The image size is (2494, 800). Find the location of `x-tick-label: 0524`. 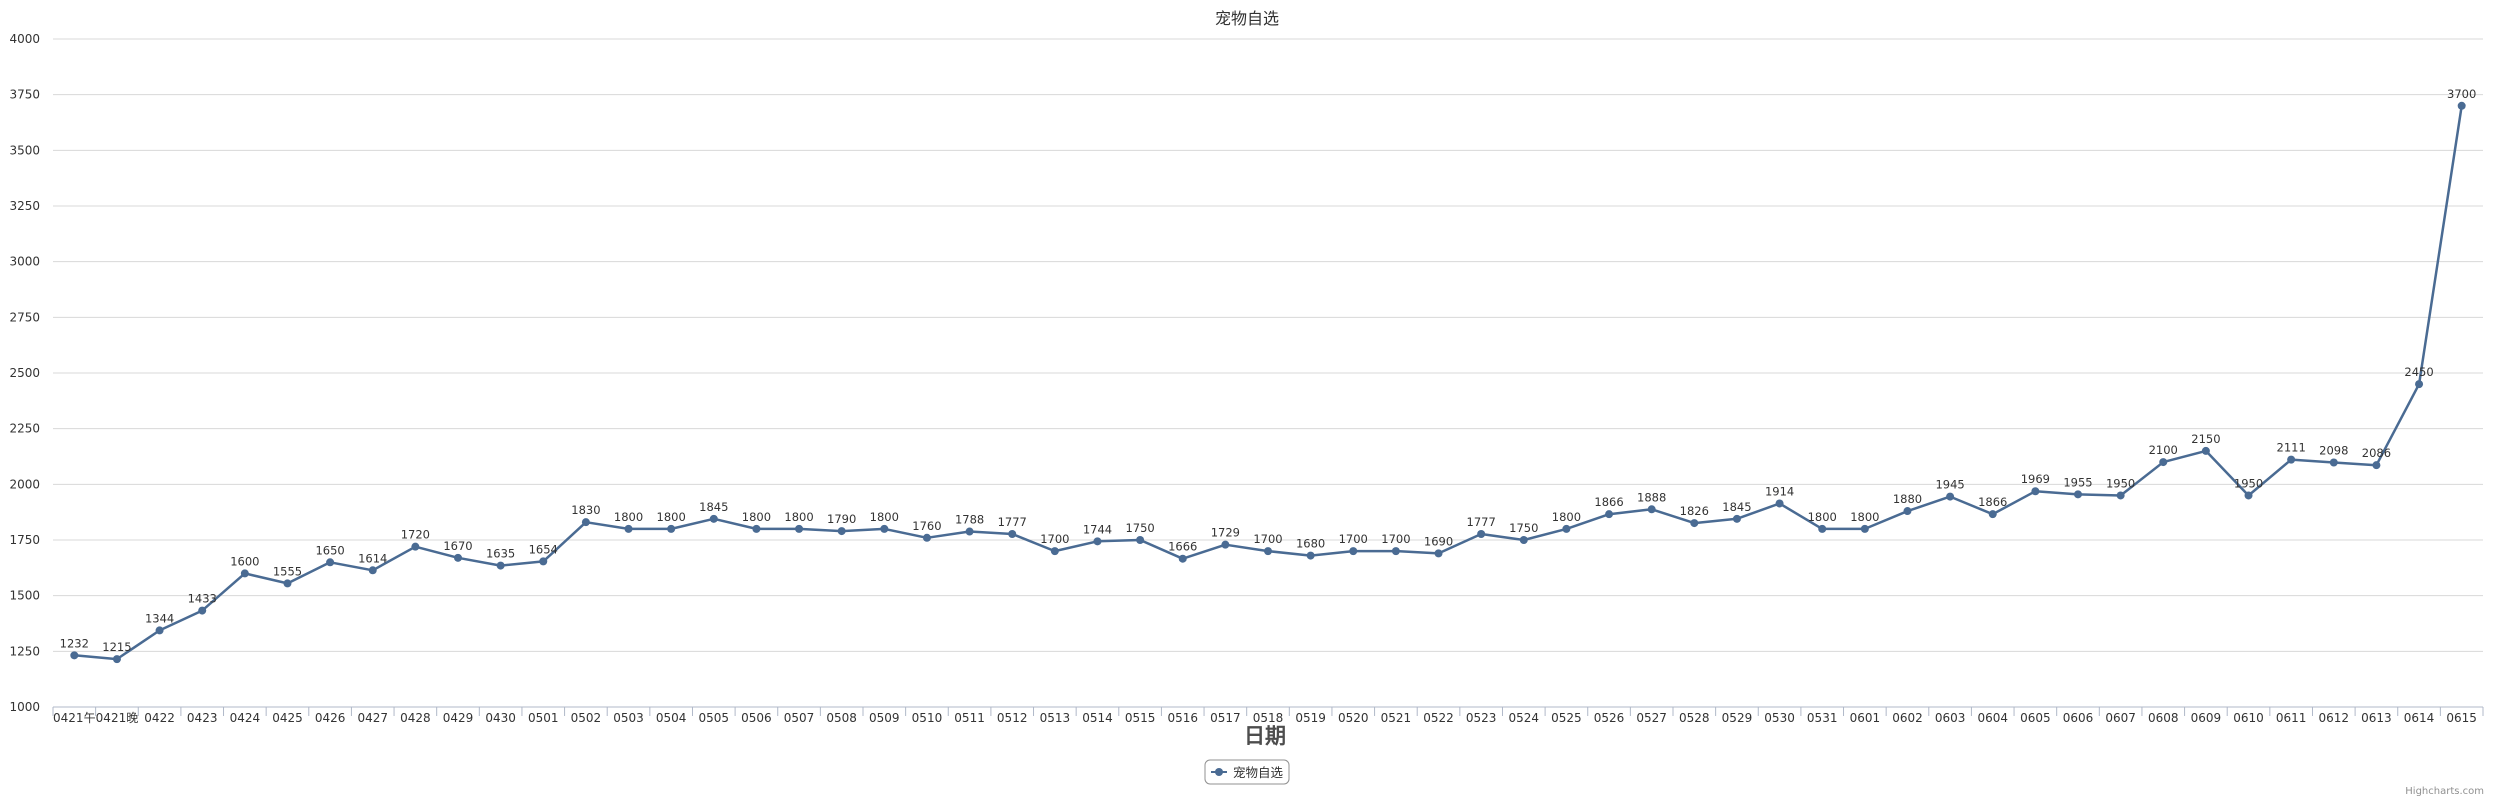

x-tick-label: 0524 is located at coordinates (1524, 718).